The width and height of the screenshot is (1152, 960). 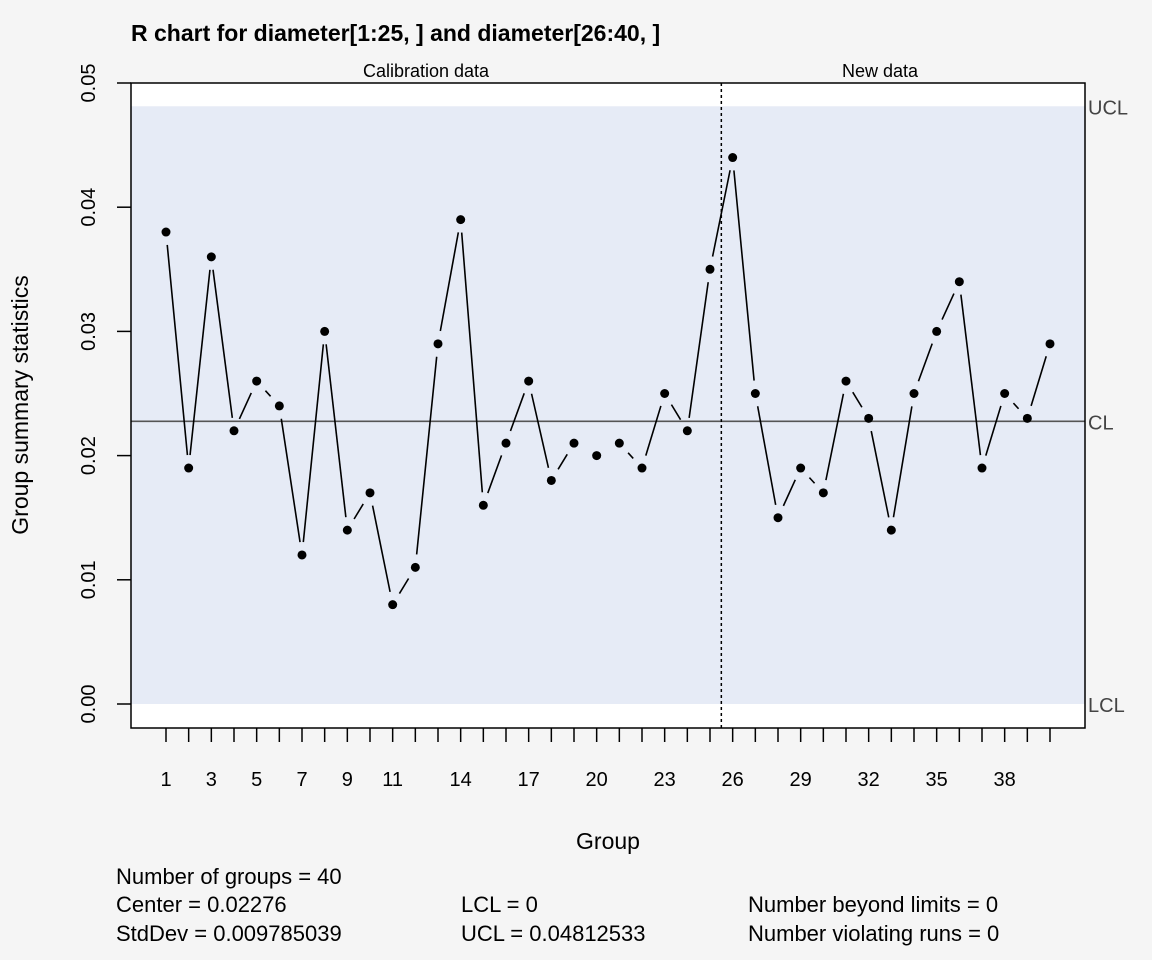 What do you see at coordinates (256, 780) in the screenshot?
I see `x-tick-label: 5` at bounding box center [256, 780].